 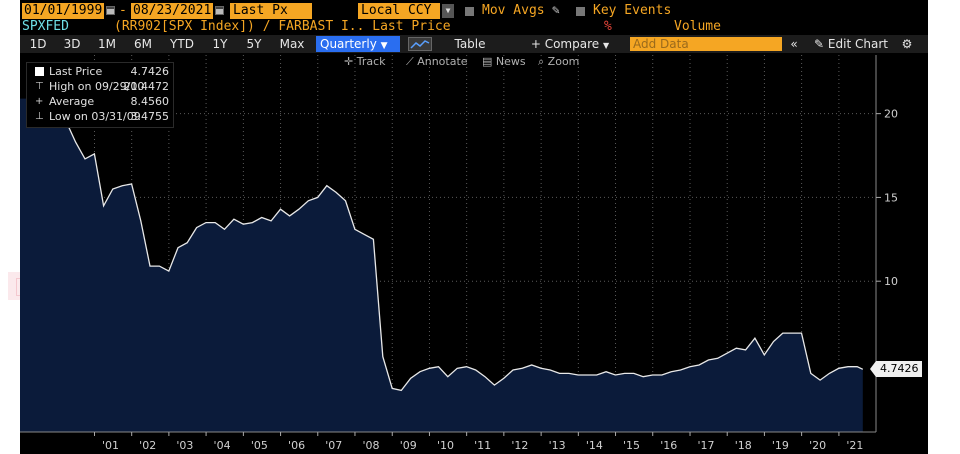 I want to click on percent-toggle: %, so click(x=608, y=26).